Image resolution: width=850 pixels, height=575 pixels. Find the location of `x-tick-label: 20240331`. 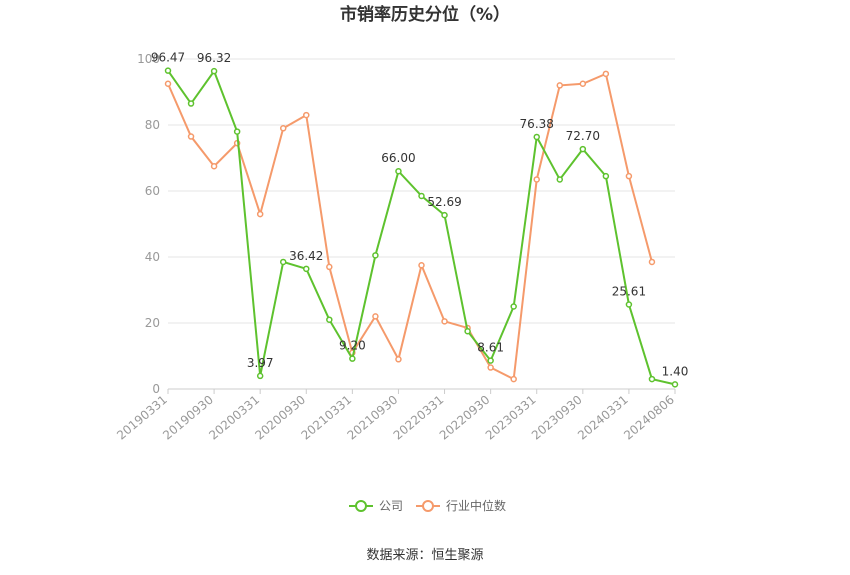

x-tick-label: 20240331 is located at coordinates (603, 418).